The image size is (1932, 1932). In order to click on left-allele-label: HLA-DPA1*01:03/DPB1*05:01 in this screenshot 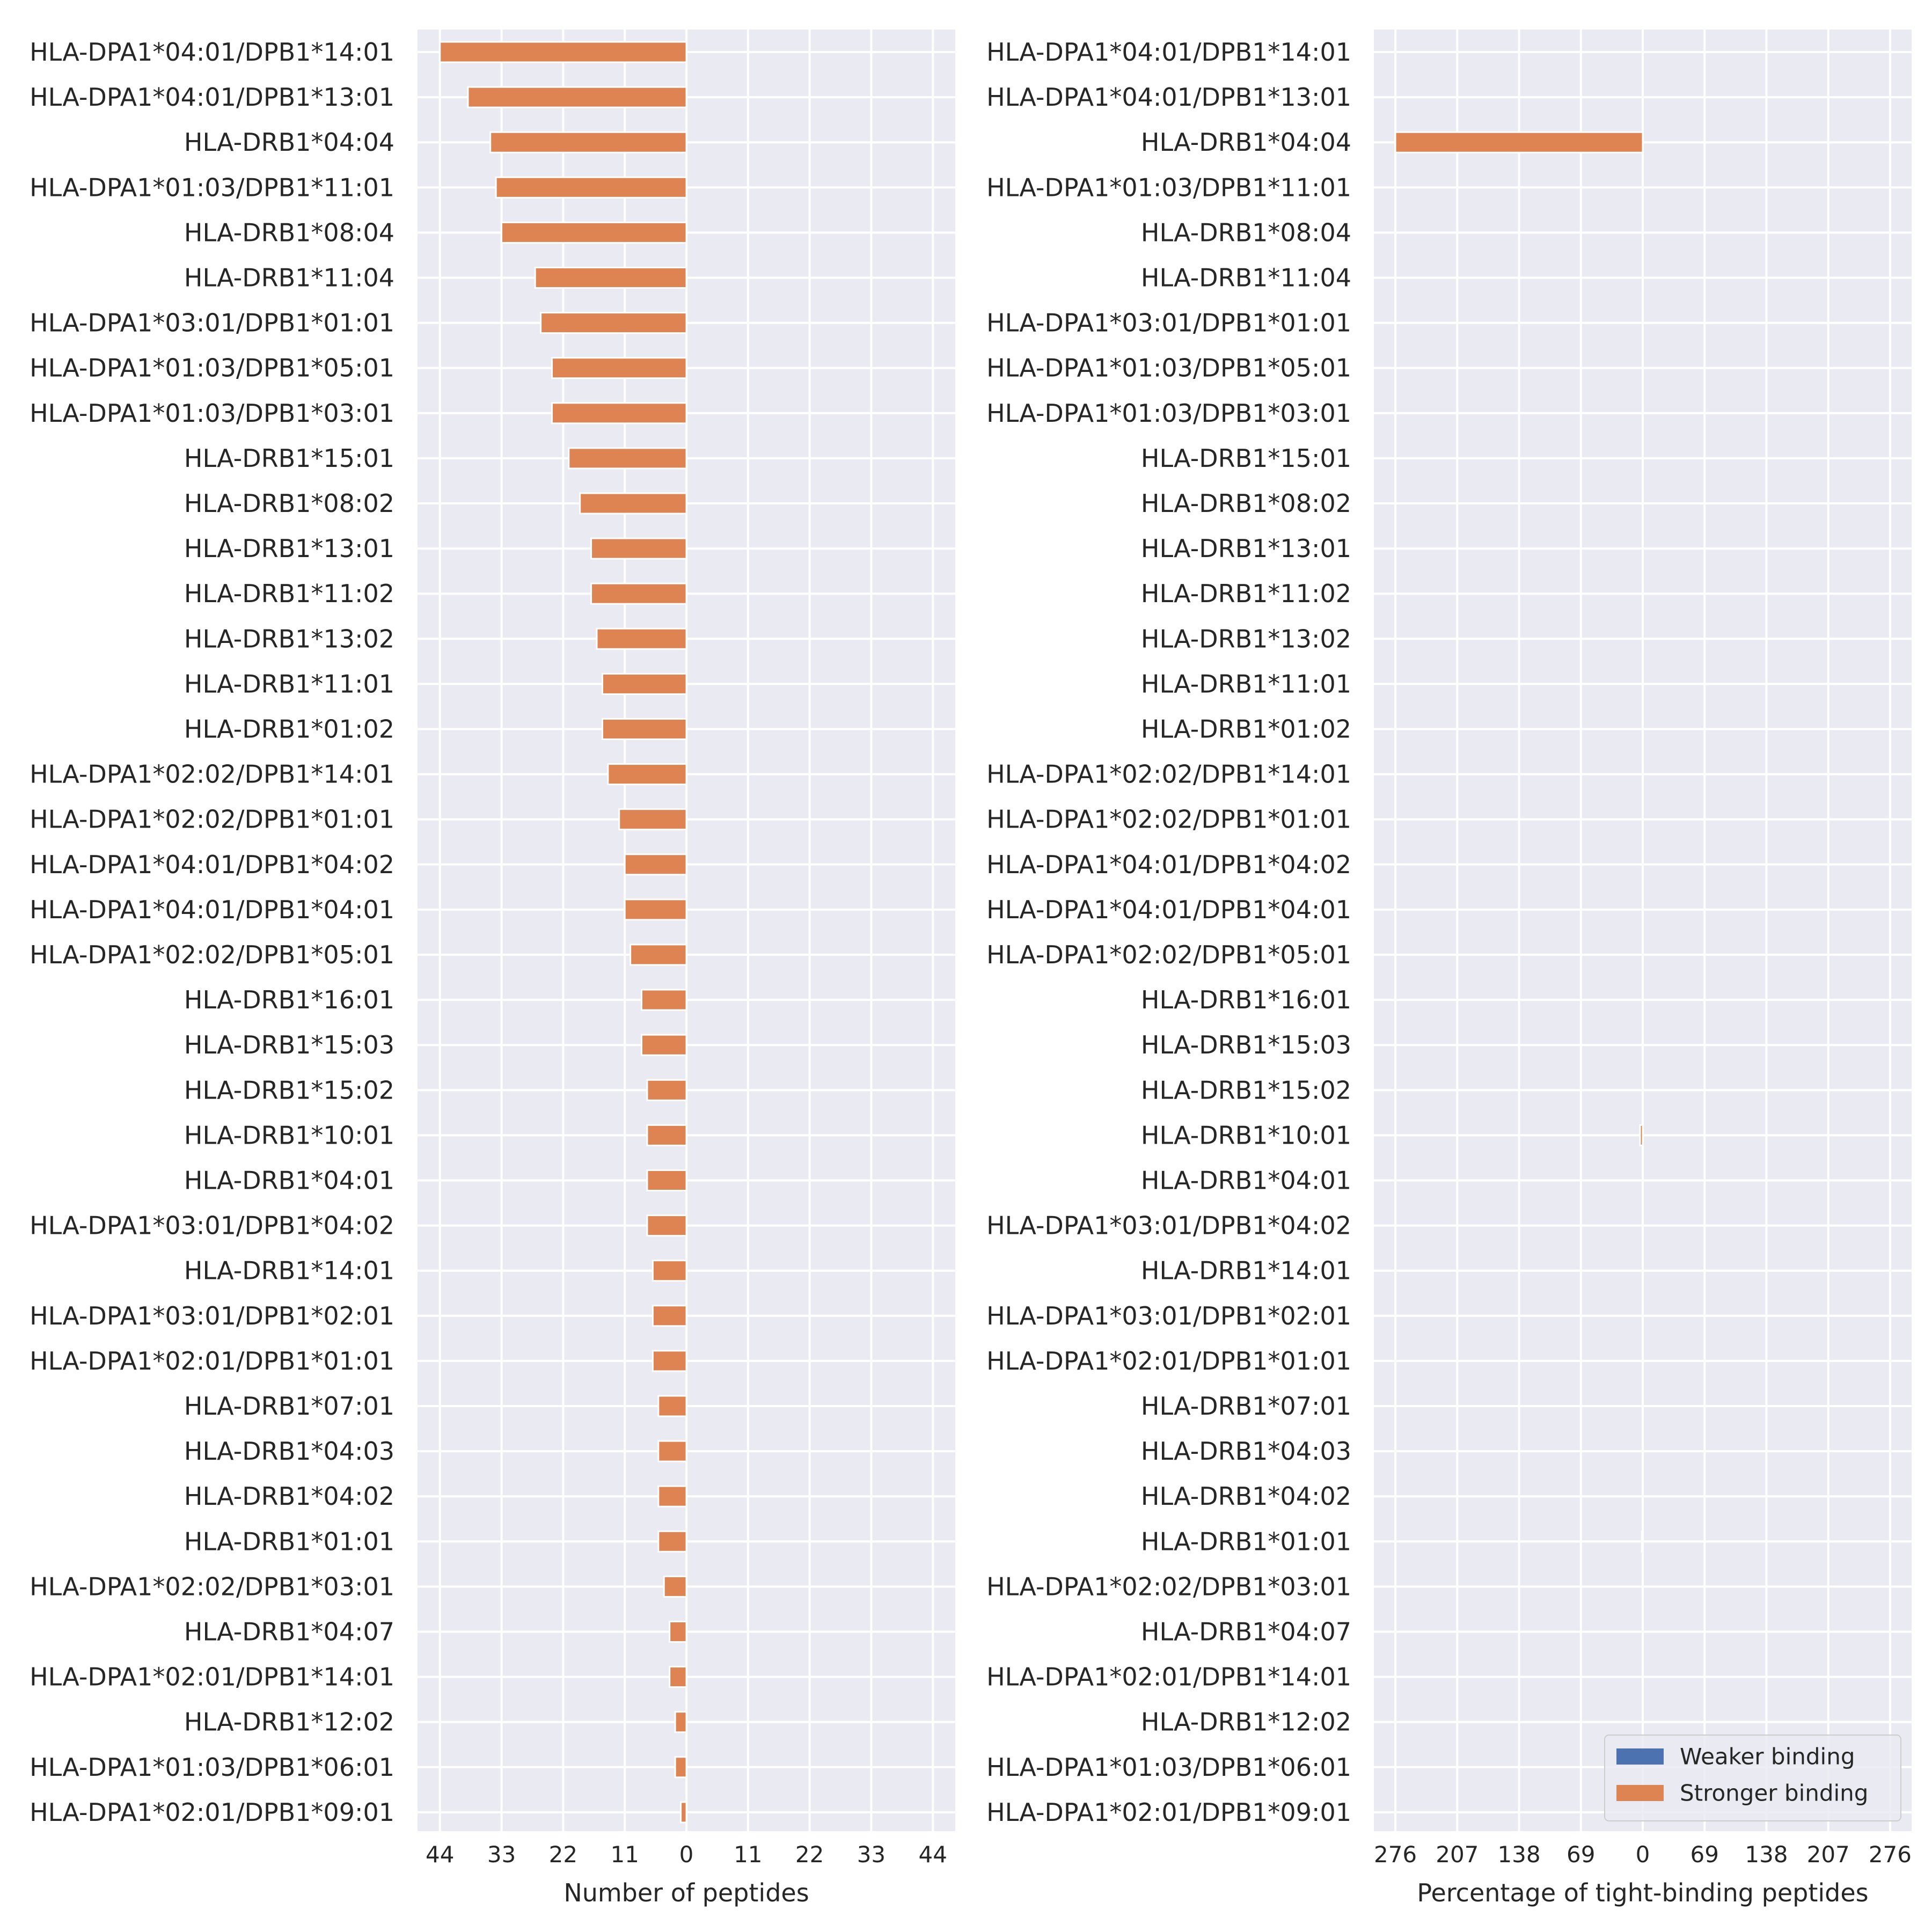, I will do `click(212, 368)`.